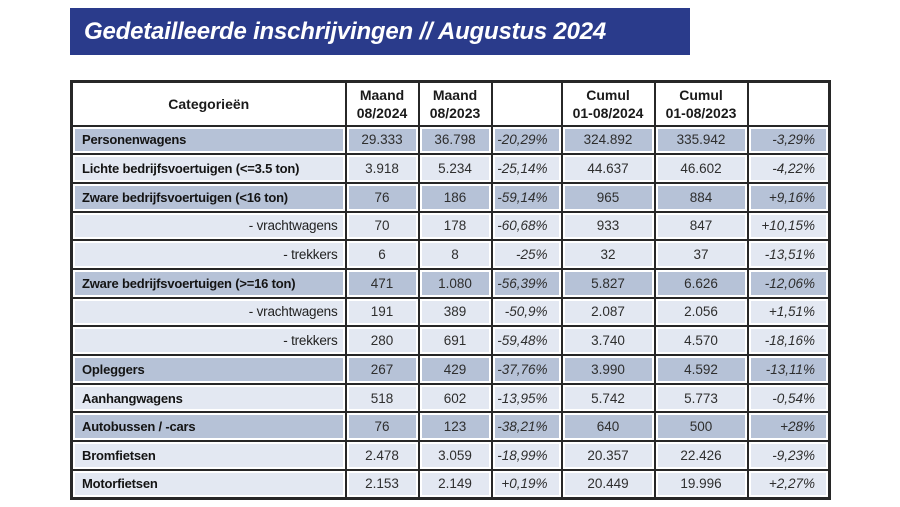 The width and height of the screenshot is (900, 507). I want to click on month-change-cell: -18,99%, so click(526, 455).